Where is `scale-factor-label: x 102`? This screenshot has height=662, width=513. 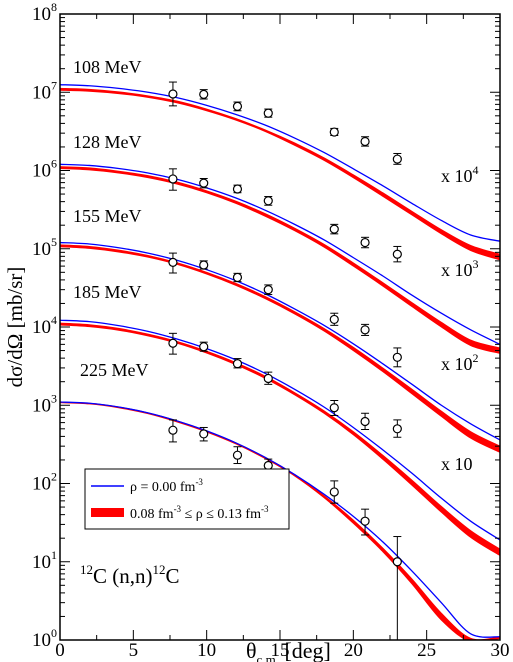
scale-factor-label: x 102 is located at coordinates (460, 362).